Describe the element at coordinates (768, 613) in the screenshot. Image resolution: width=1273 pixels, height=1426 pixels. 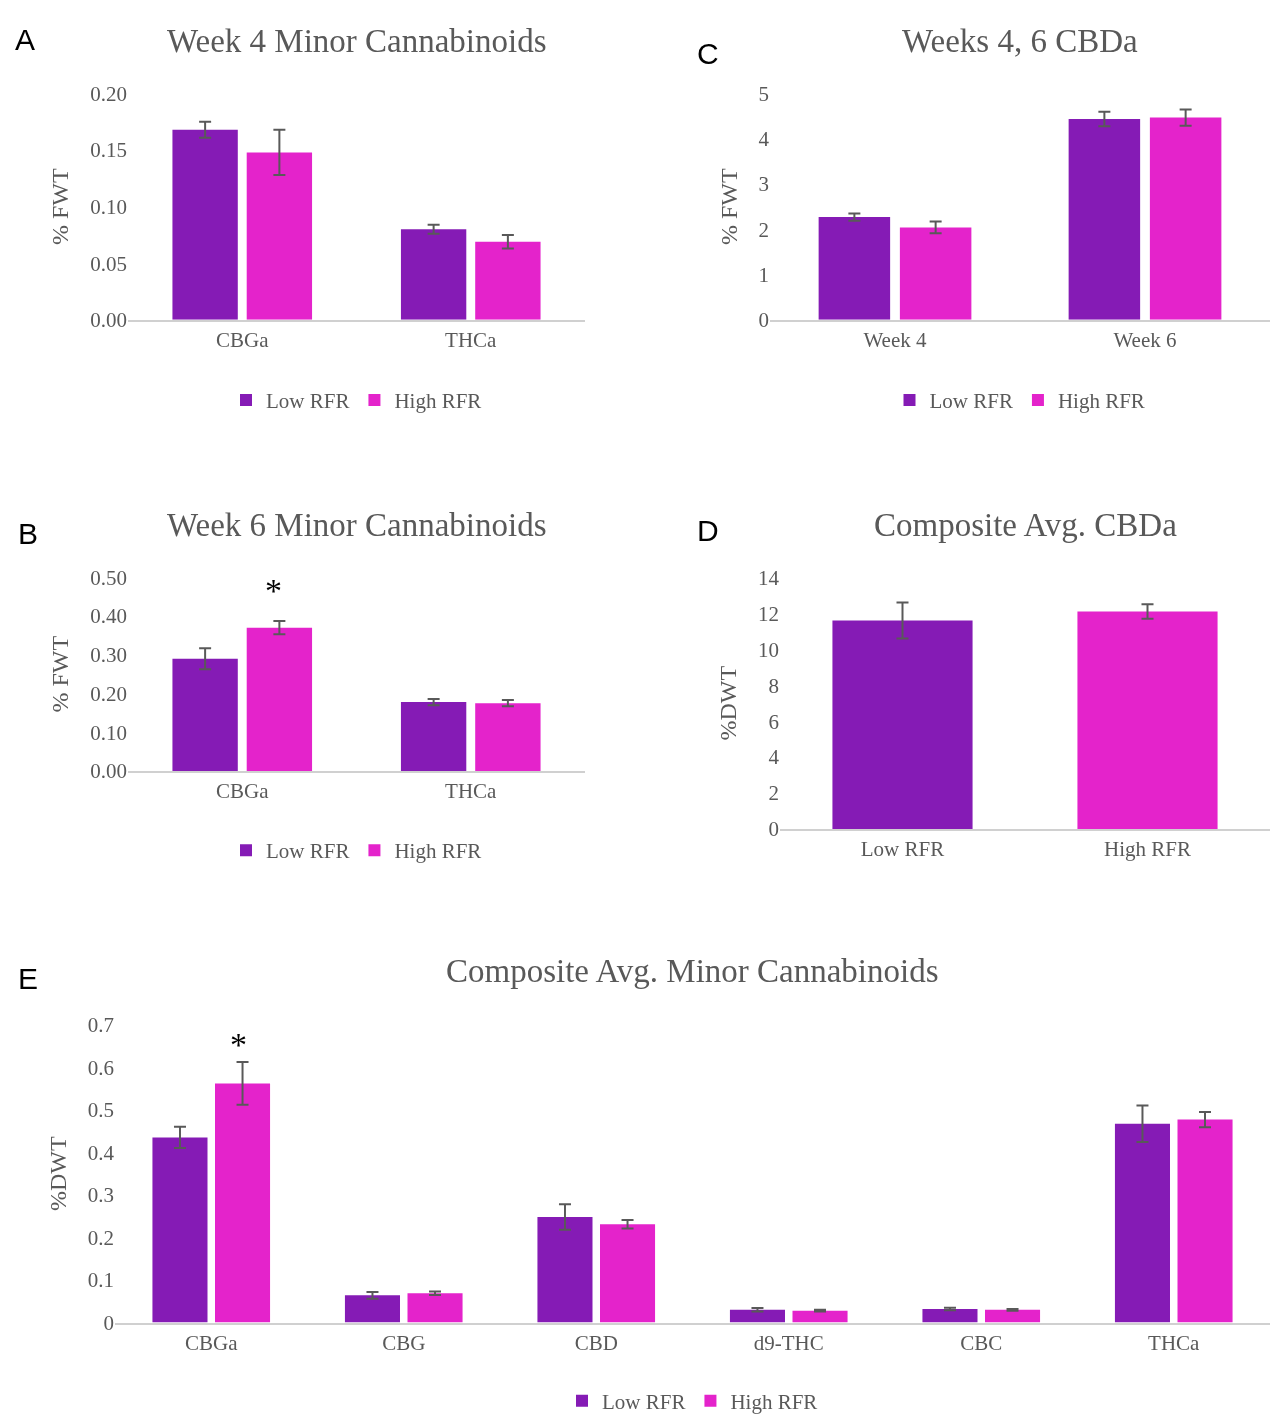
I see `y-tick-label: 12` at that location.